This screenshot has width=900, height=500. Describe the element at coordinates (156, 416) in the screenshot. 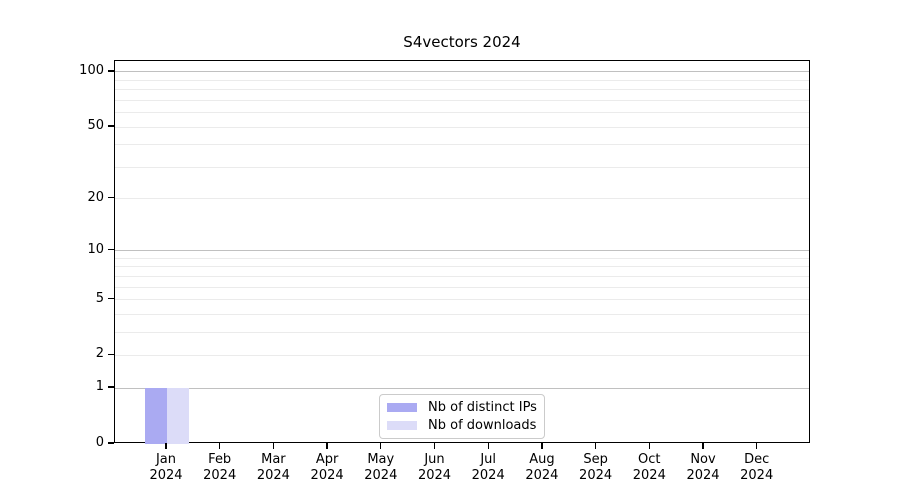

I see `bar-distinct-ips` at that location.